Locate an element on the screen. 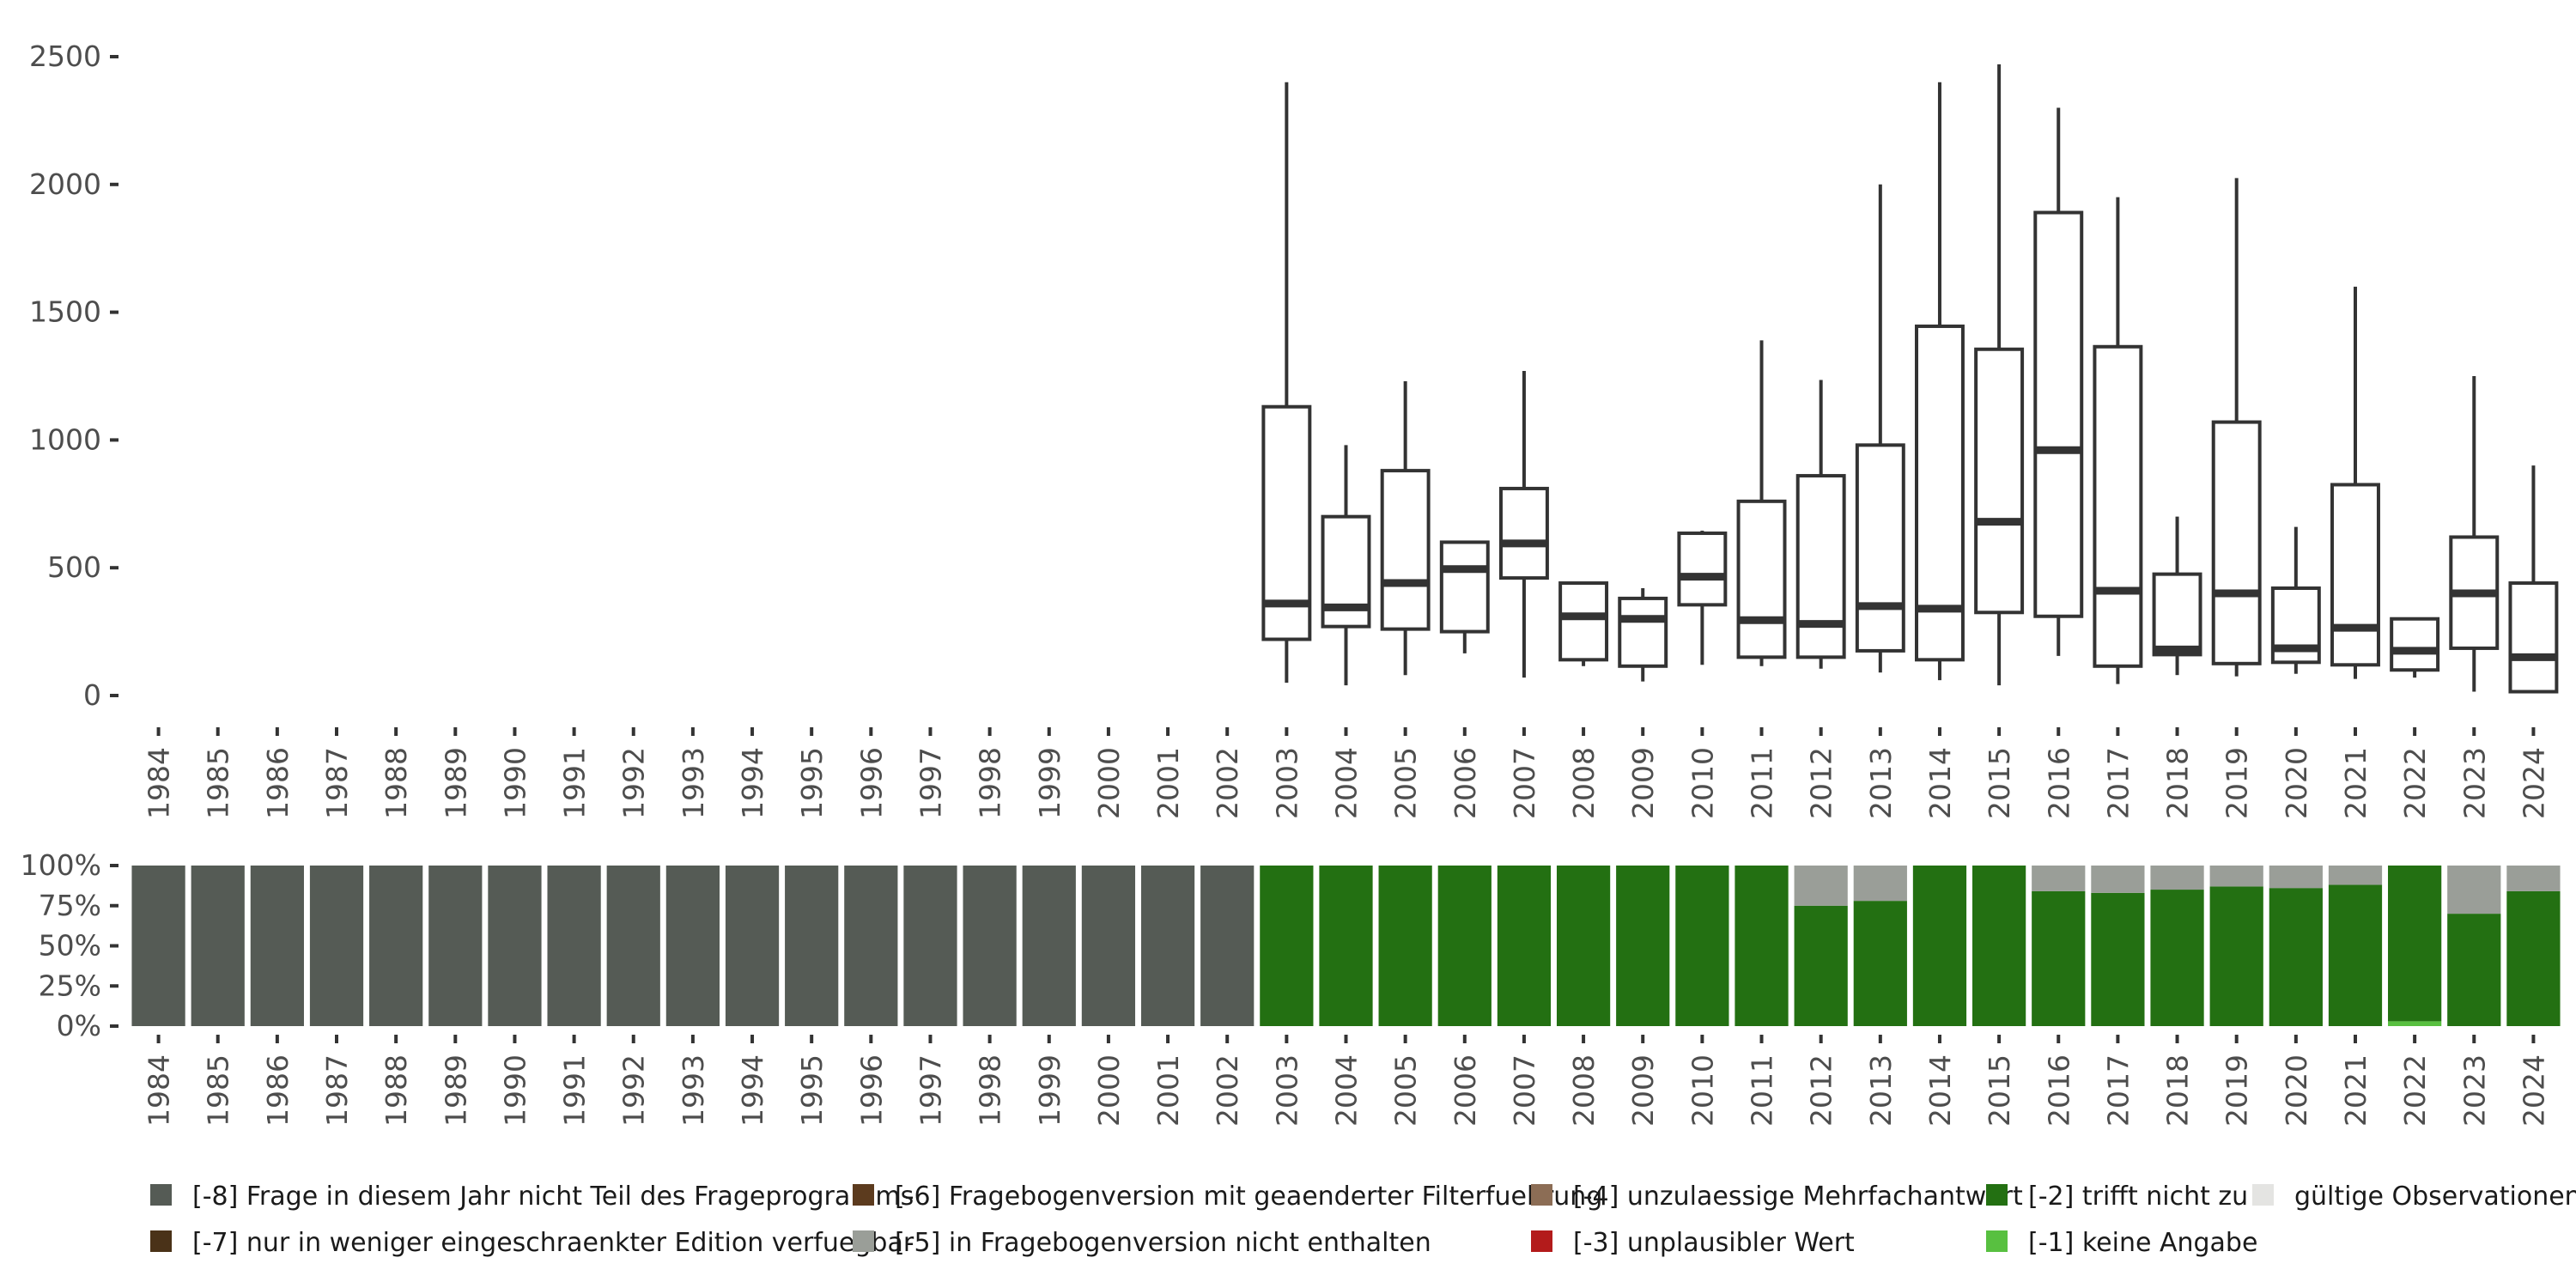  x-tick-label: 1986 is located at coordinates (278, 783).